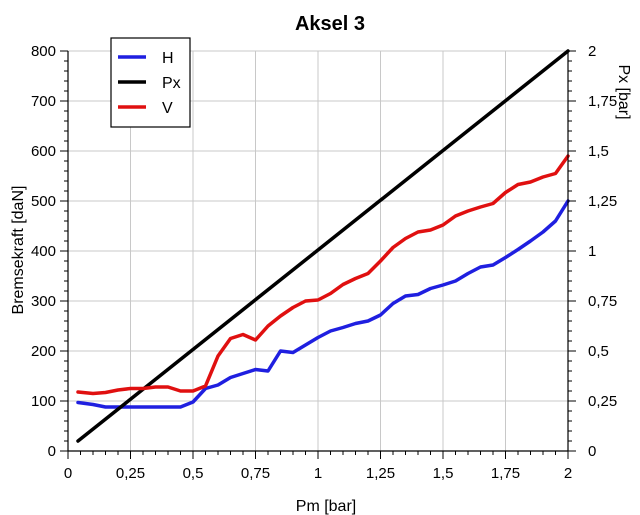 The width and height of the screenshot is (640, 515). Describe the element at coordinates (330, 24) in the screenshot. I see `chart-title: Aksel 3` at that location.